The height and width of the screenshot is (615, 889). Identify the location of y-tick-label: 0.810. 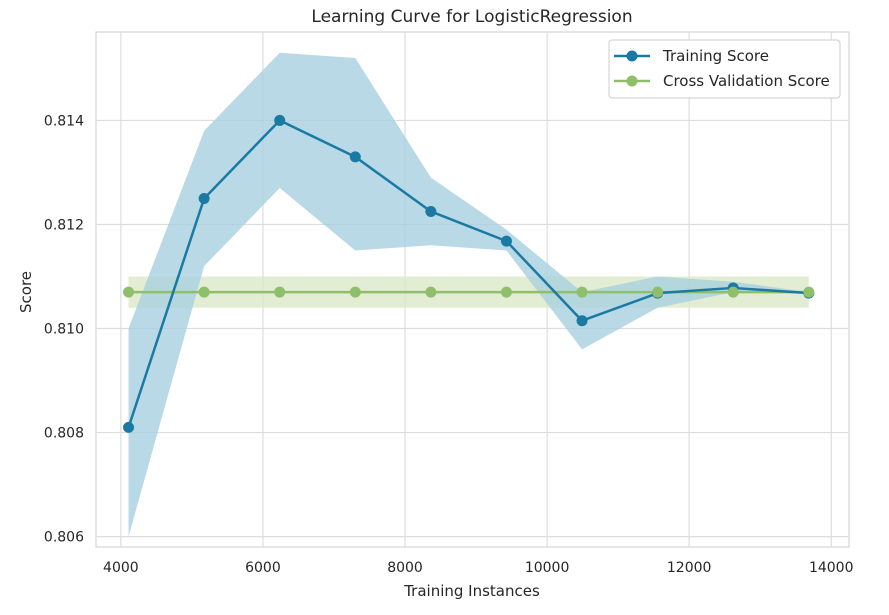
(64, 330).